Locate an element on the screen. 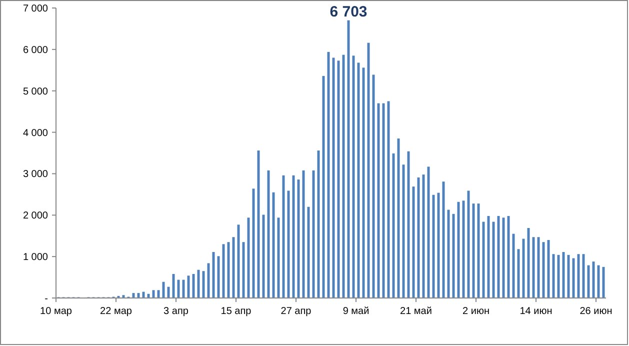  y-tick-label: 7 000 is located at coordinates (35, 9).